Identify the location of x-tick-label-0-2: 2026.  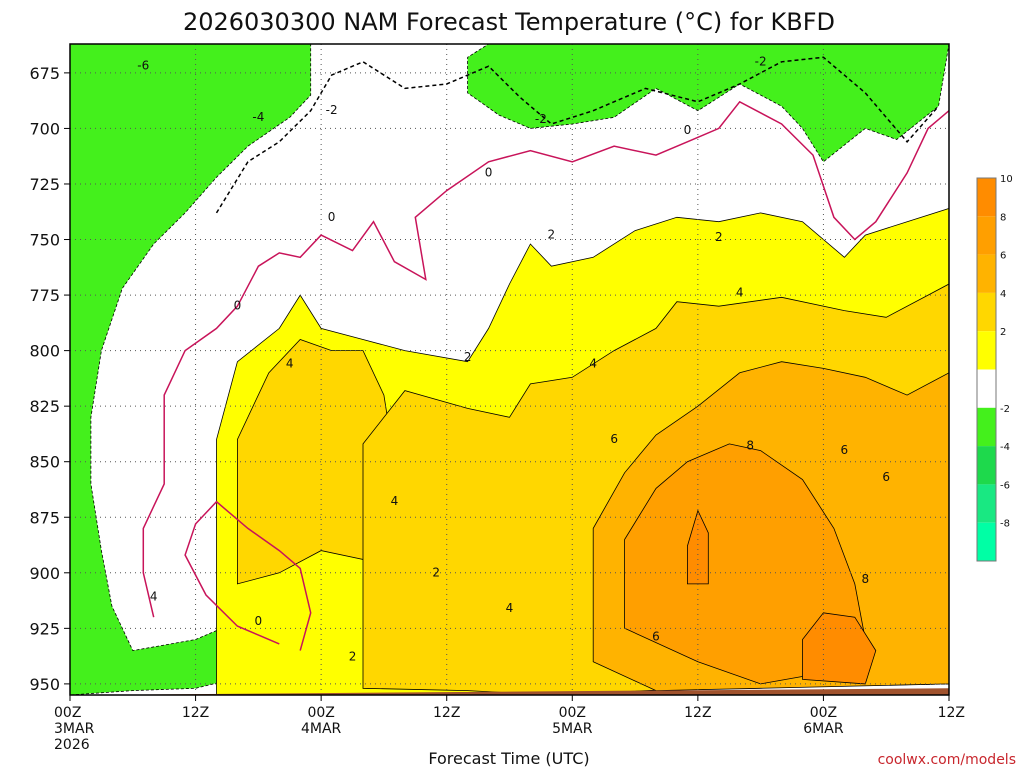
(72, 745).